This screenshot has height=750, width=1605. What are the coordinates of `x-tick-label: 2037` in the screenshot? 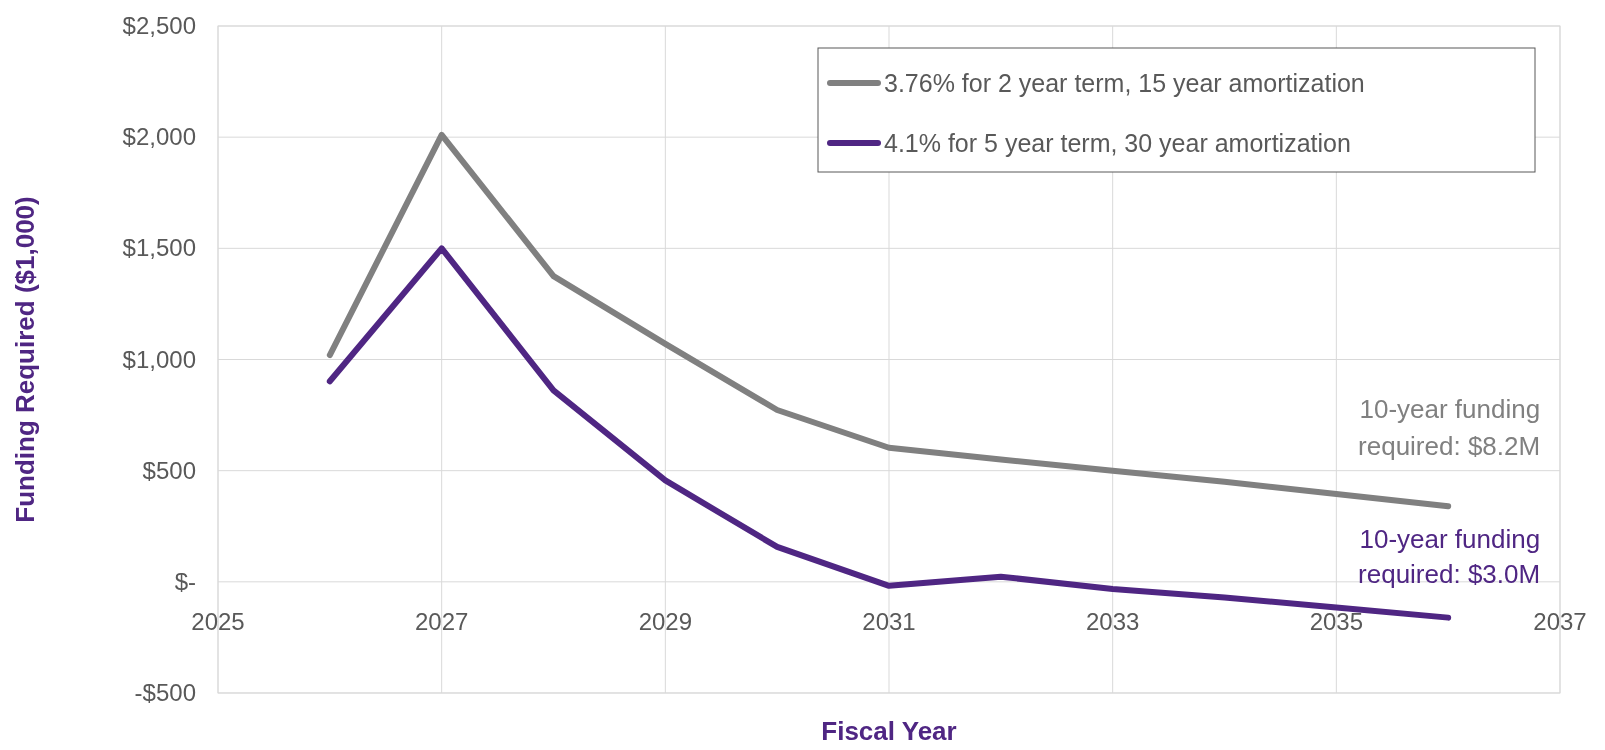 It's located at (1560, 621).